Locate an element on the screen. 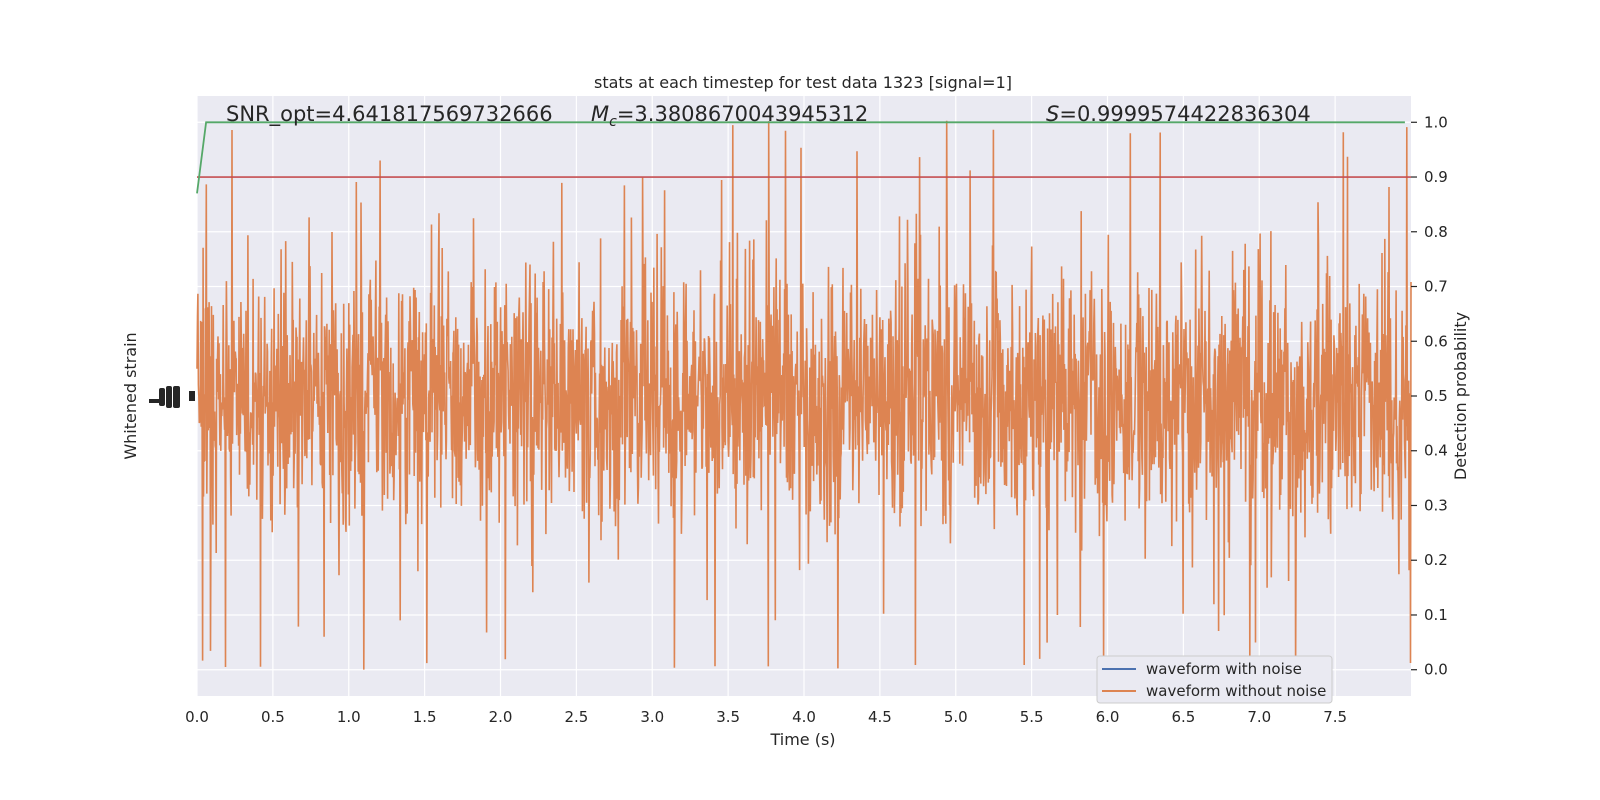  x-tick-label-8: 4.0 is located at coordinates (804, 717).